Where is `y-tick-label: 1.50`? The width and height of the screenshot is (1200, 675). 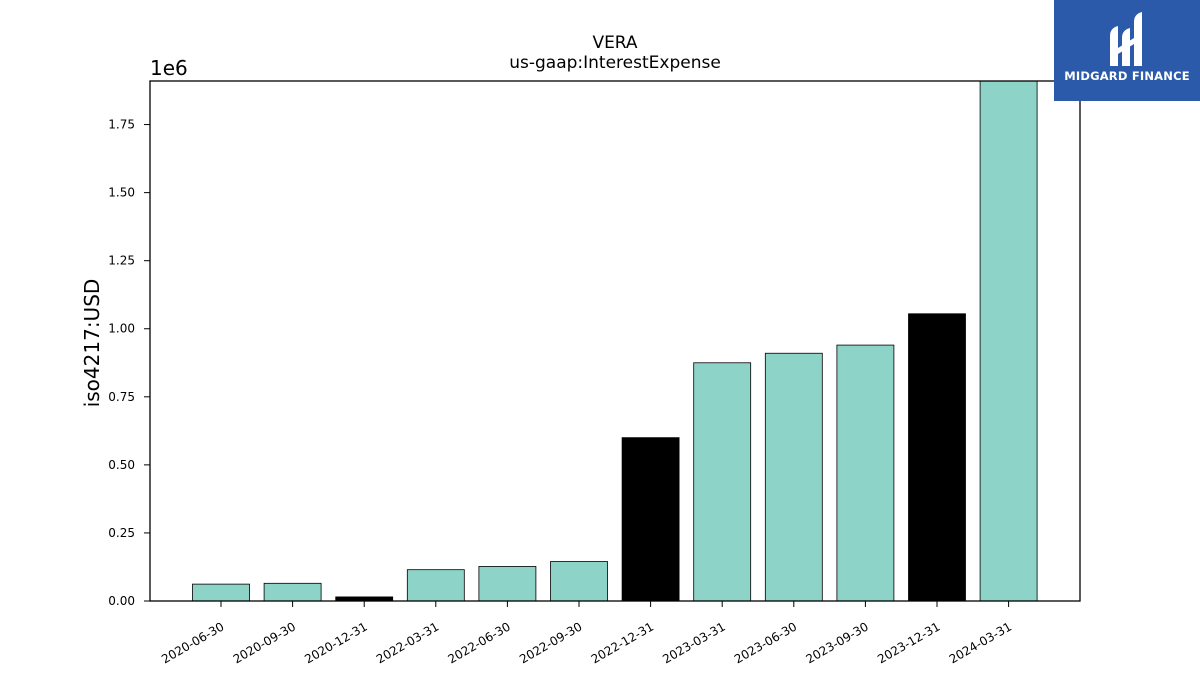 y-tick-label: 1.50 is located at coordinates (121, 193).